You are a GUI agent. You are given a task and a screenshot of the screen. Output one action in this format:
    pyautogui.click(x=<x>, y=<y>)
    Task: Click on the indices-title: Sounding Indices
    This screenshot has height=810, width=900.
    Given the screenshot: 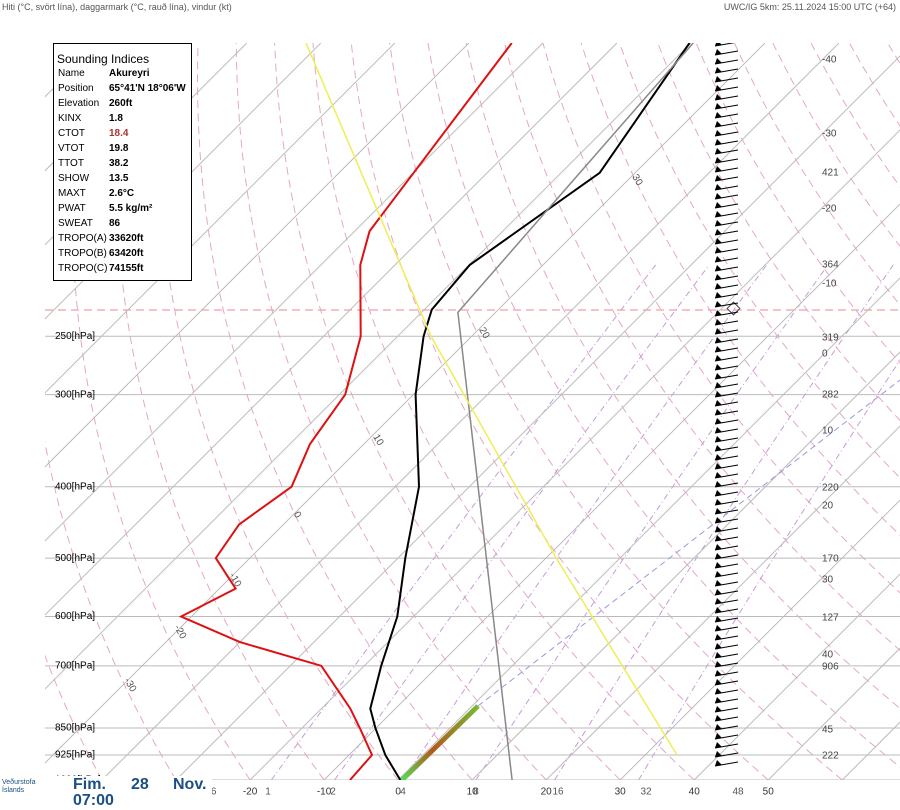 What is the action you would take?
    pyautogui.click(x=124, y=59)
    